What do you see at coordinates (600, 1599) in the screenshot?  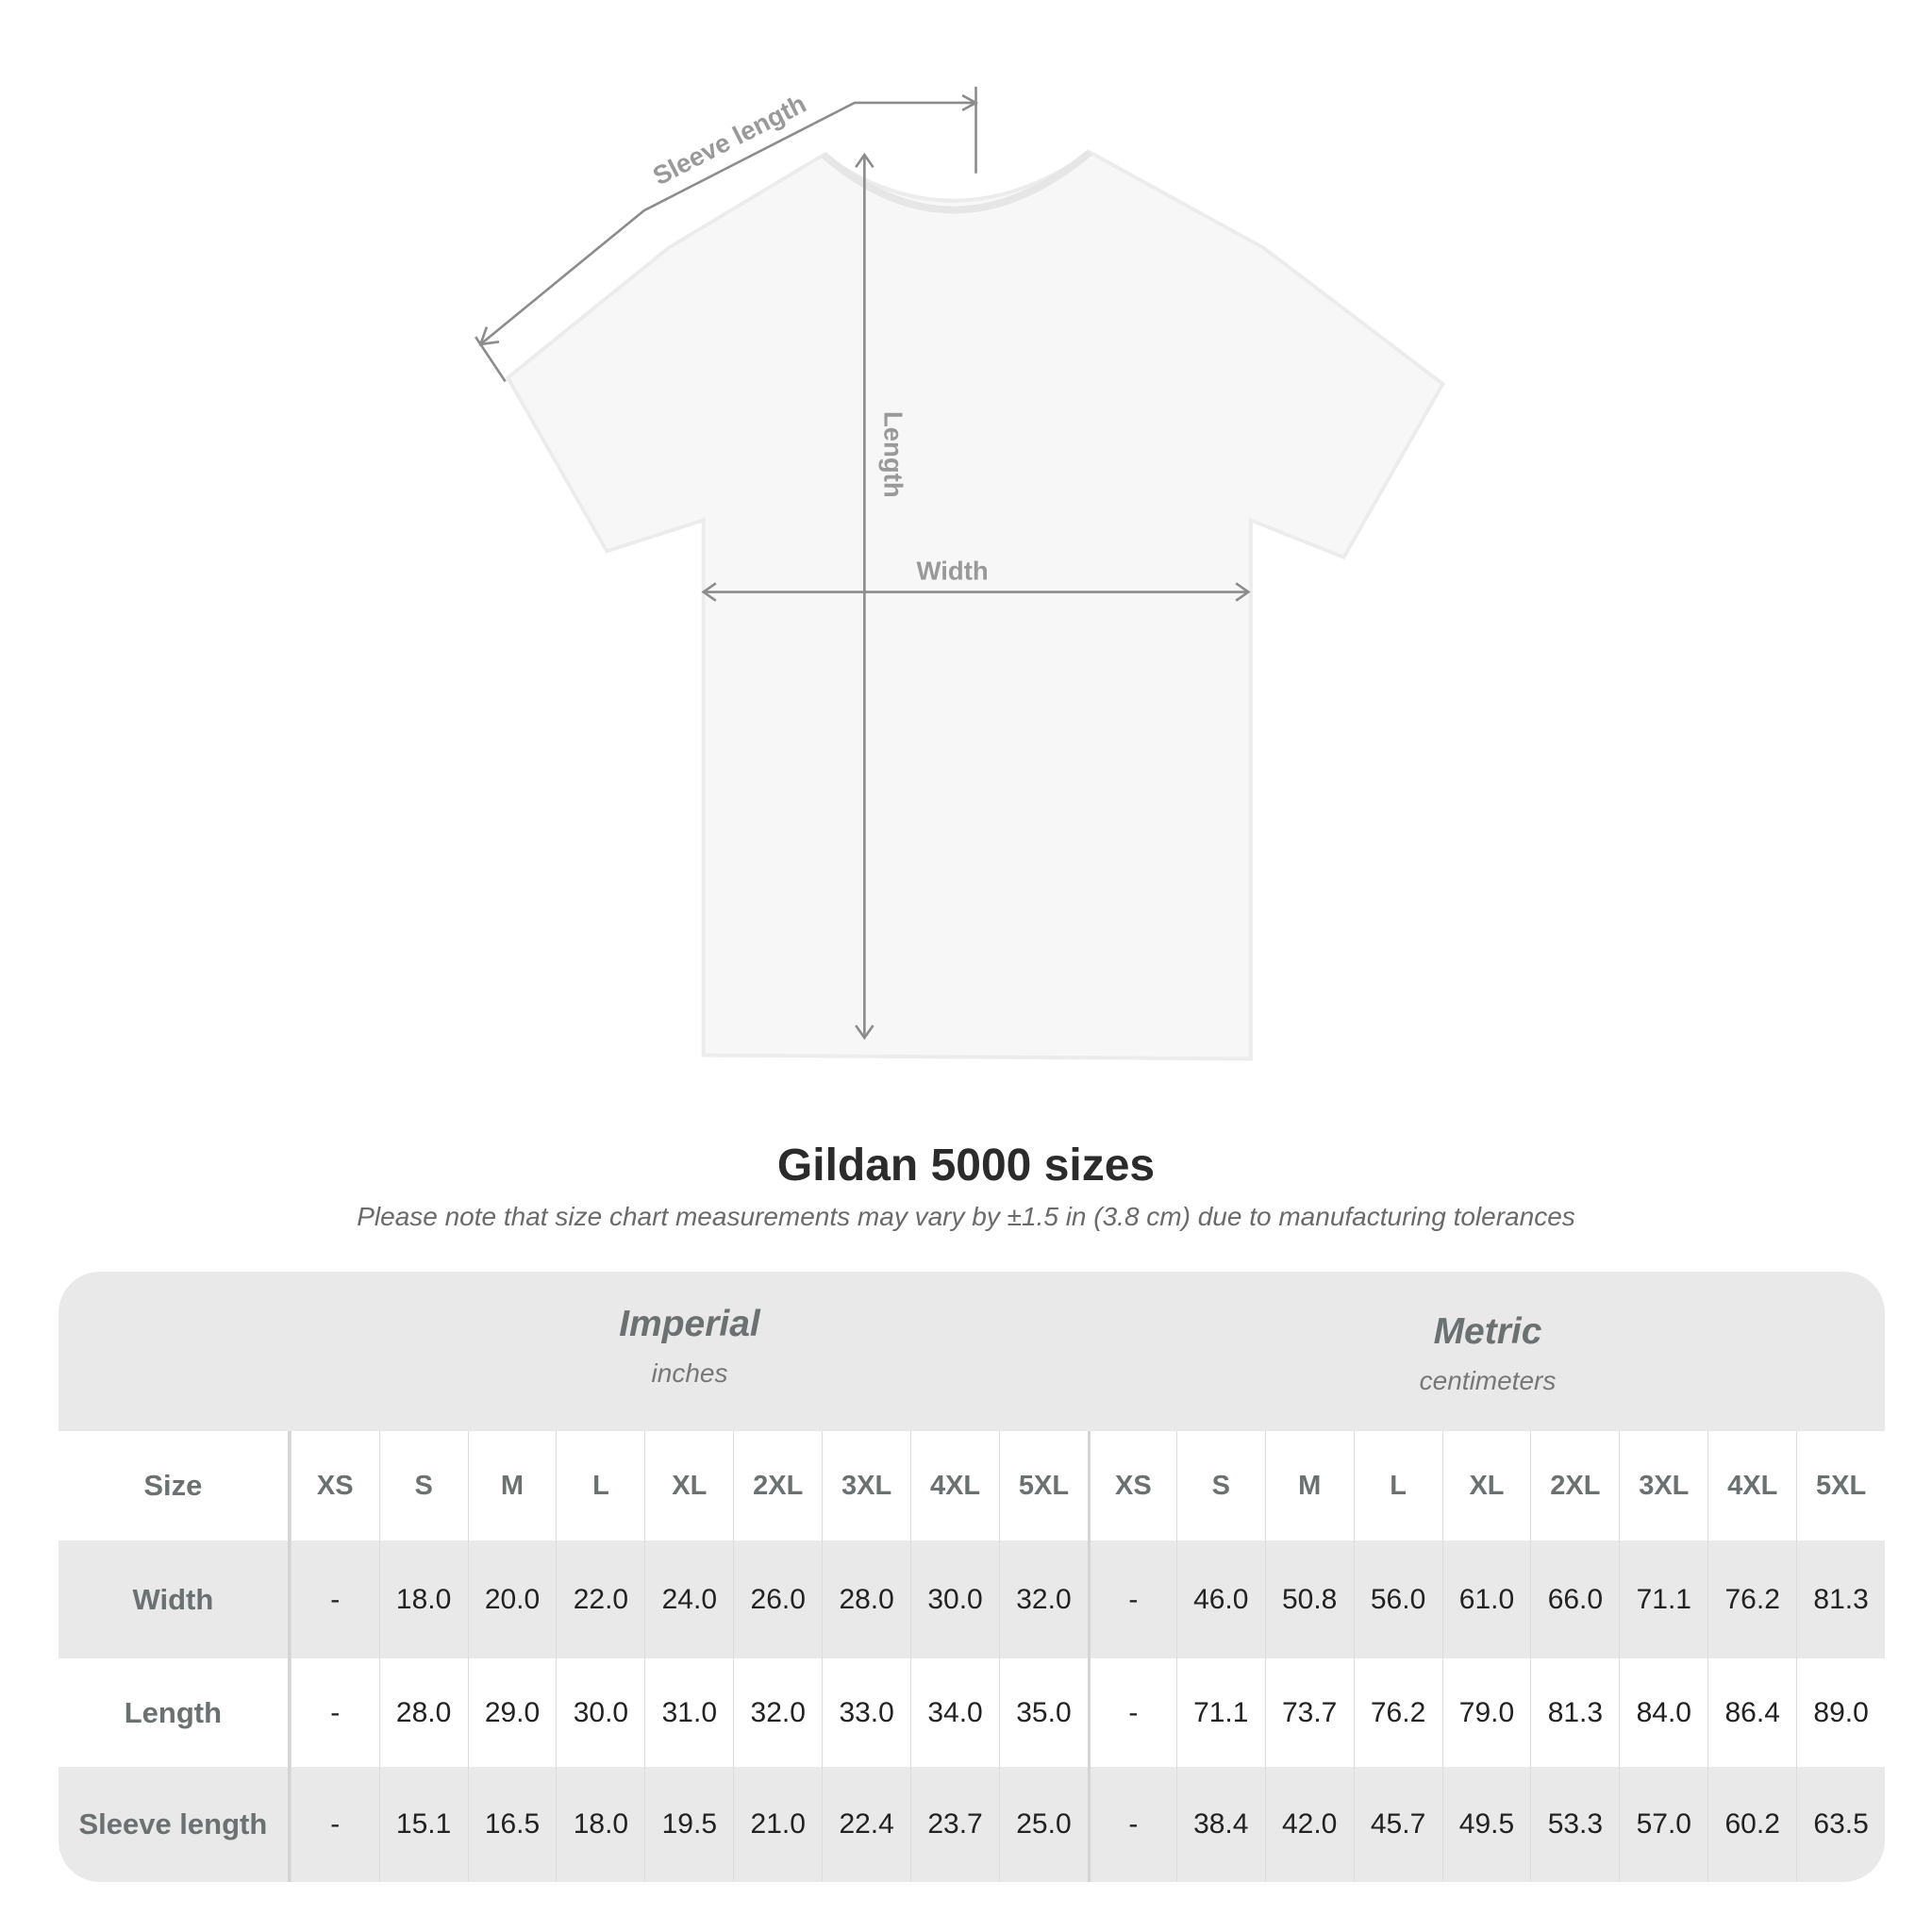 I see `imperial-value: 22.0` at bounding box center [600, 1599].